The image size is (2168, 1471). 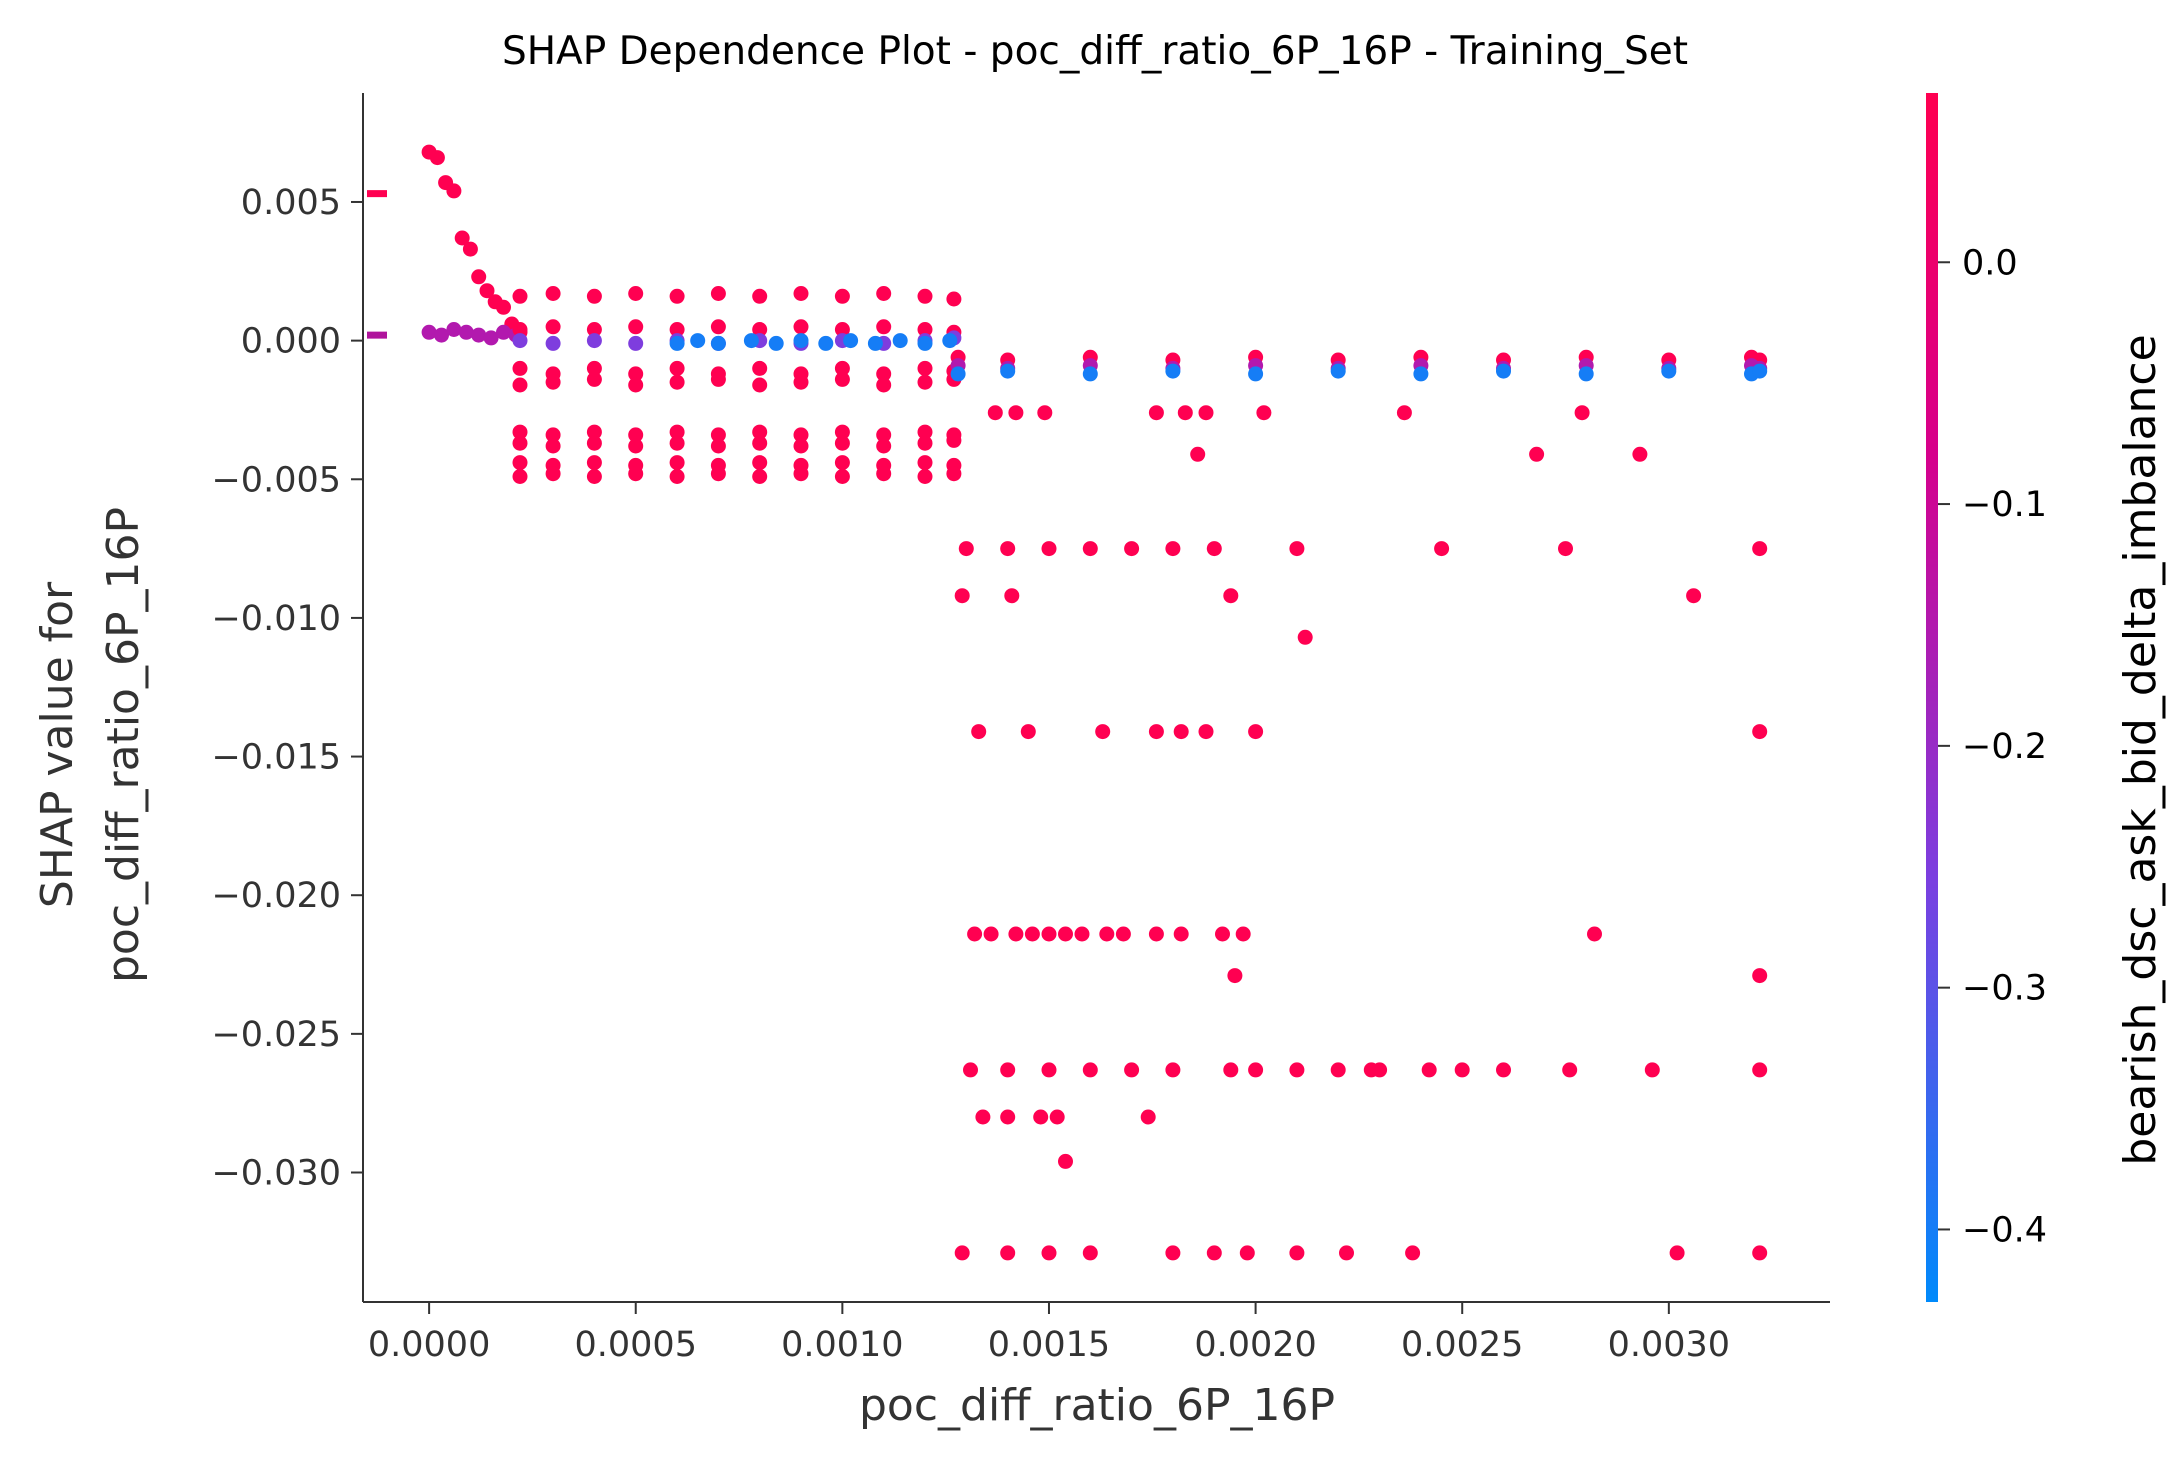 What do you see at coordinates (1462, 1345) in the screenshot?
I see `x-tick-label: 0.0025` at bounding box center [1462, 1345].